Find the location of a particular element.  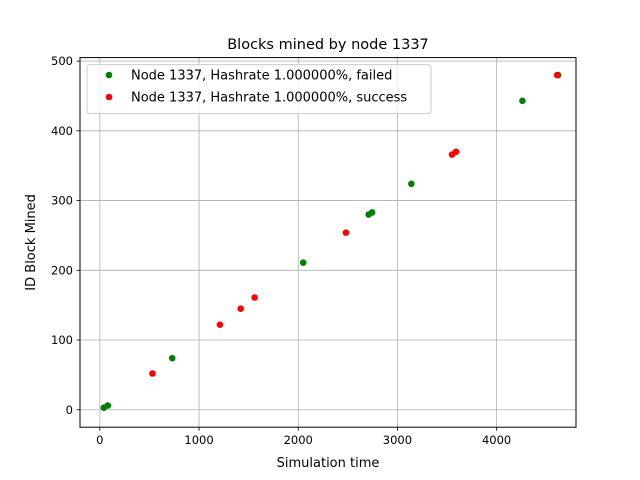

y-axis-label: ID Block Mined is located at coordinates (31, 242).